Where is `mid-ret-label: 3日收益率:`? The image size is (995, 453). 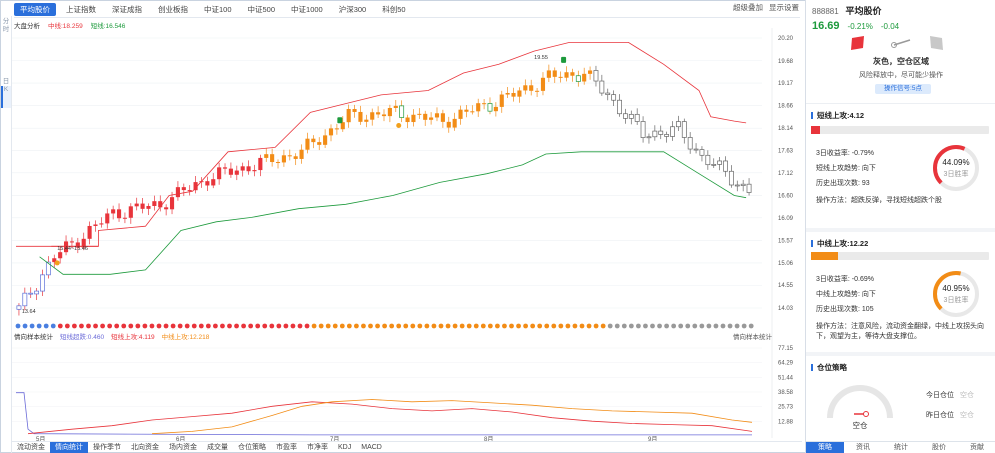
mid-ret-label: 3日收益率: is located at coordinates (833, 279).